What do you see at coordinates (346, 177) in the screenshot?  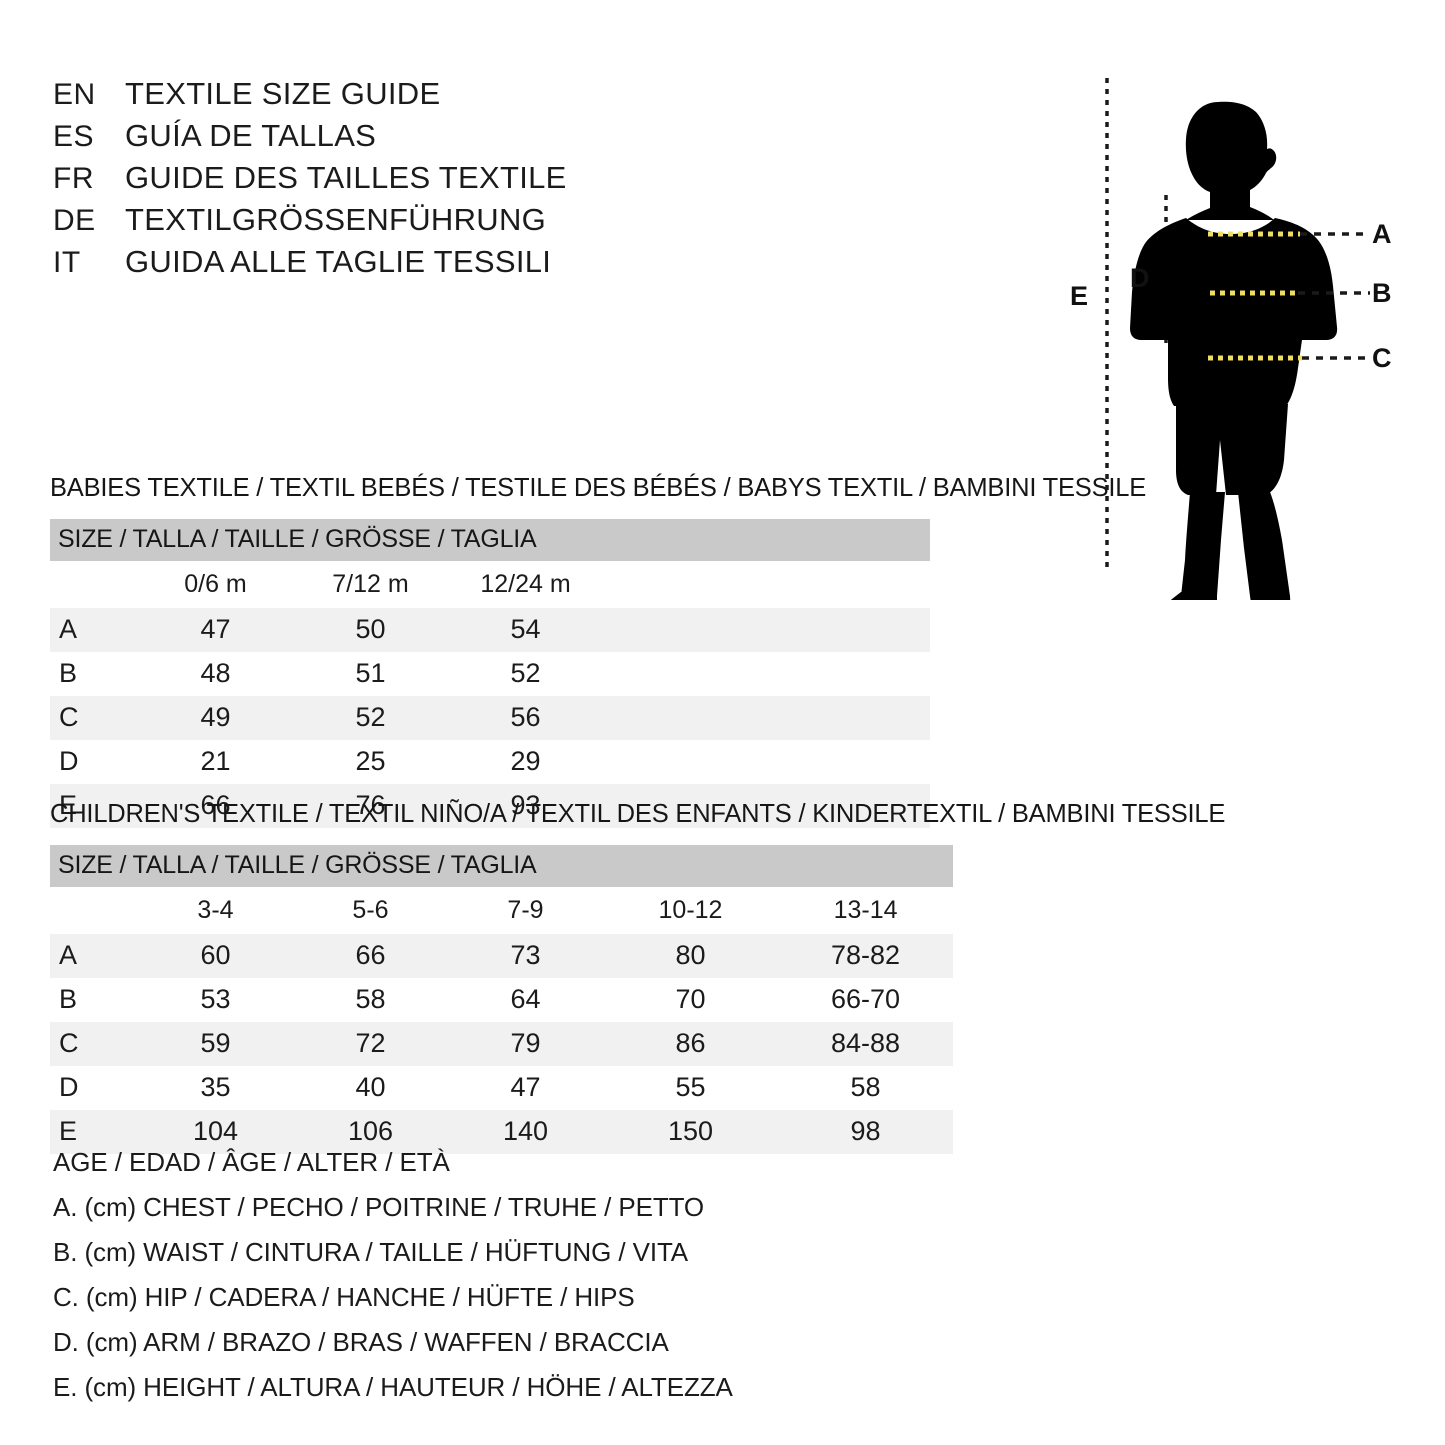 I see `language-title-fr: GUIDE DES TAILLES TEXTILE` at bounding box center [346, 177].